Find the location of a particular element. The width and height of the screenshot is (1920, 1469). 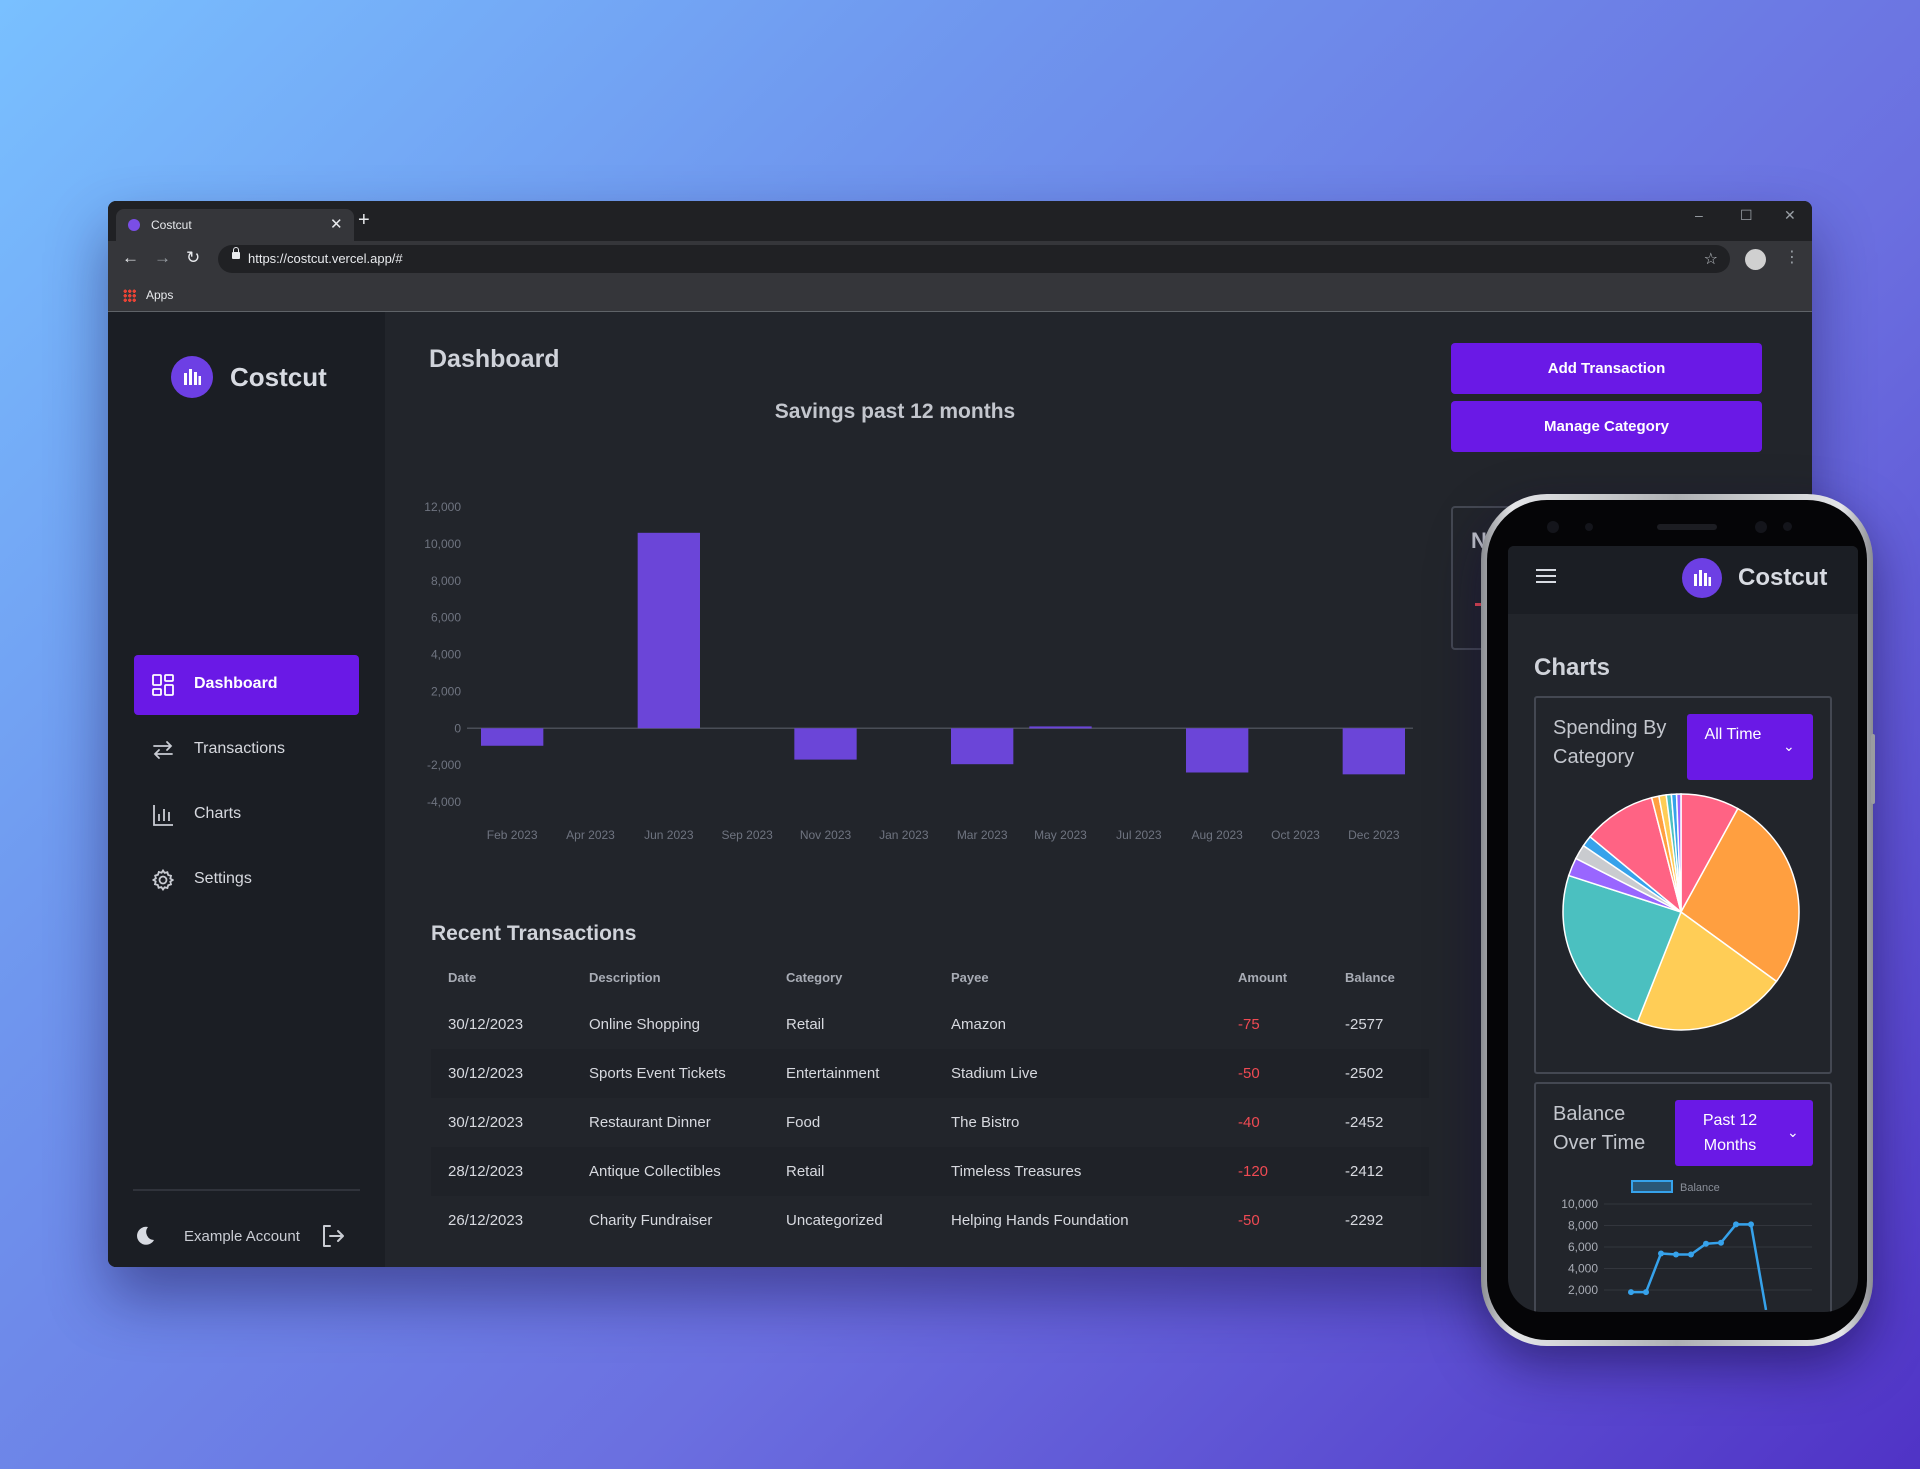

app-logo is located at coordinates (192, 377).